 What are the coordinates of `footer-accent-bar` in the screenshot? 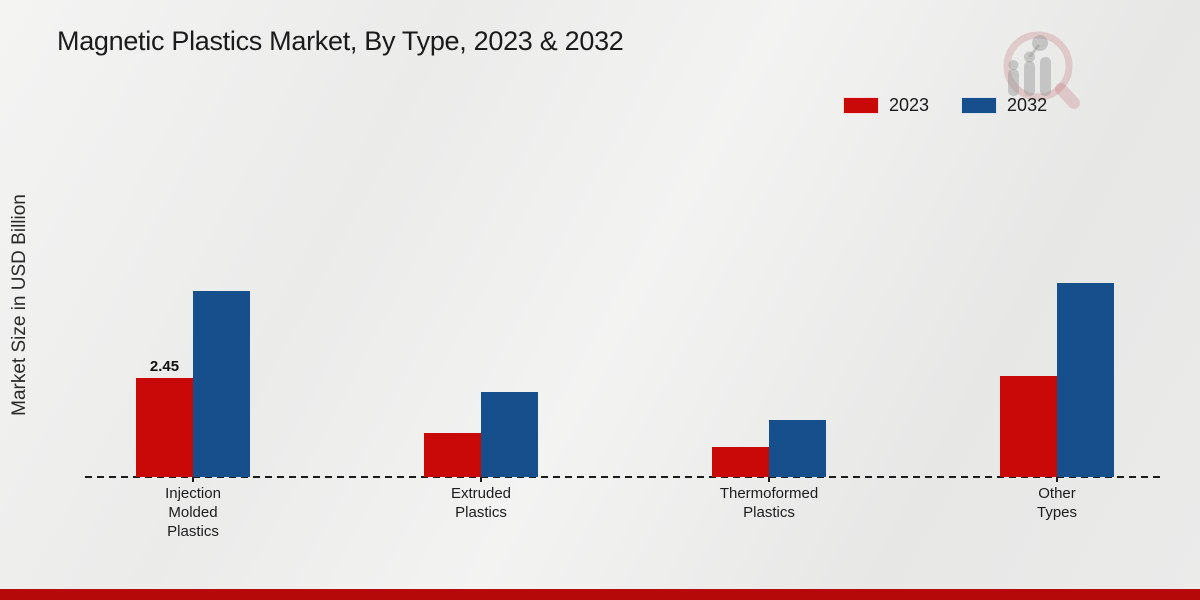 It's located at (600, 594).